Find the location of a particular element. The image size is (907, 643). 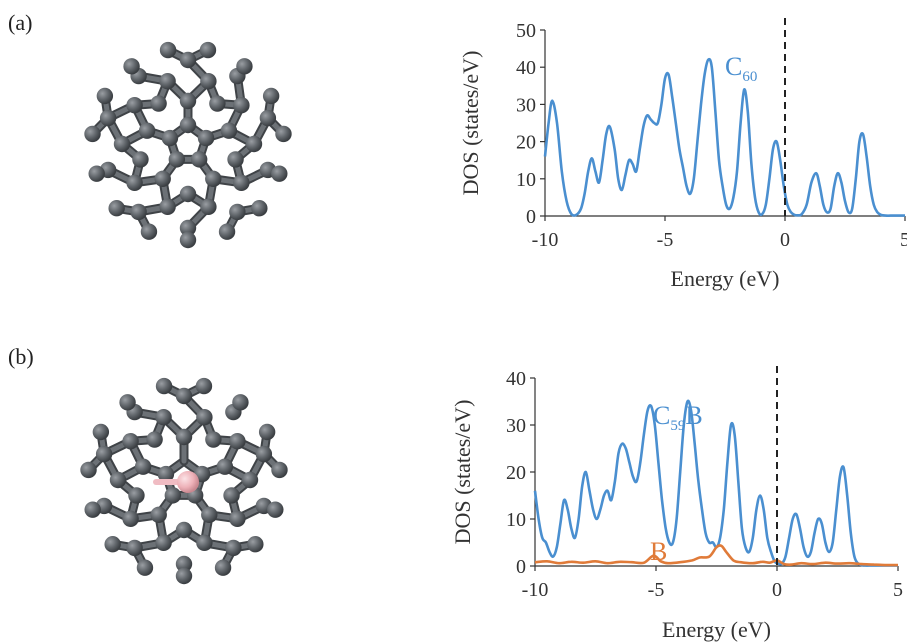

y-tick-label: 10 is located at coordinates (526, 180).